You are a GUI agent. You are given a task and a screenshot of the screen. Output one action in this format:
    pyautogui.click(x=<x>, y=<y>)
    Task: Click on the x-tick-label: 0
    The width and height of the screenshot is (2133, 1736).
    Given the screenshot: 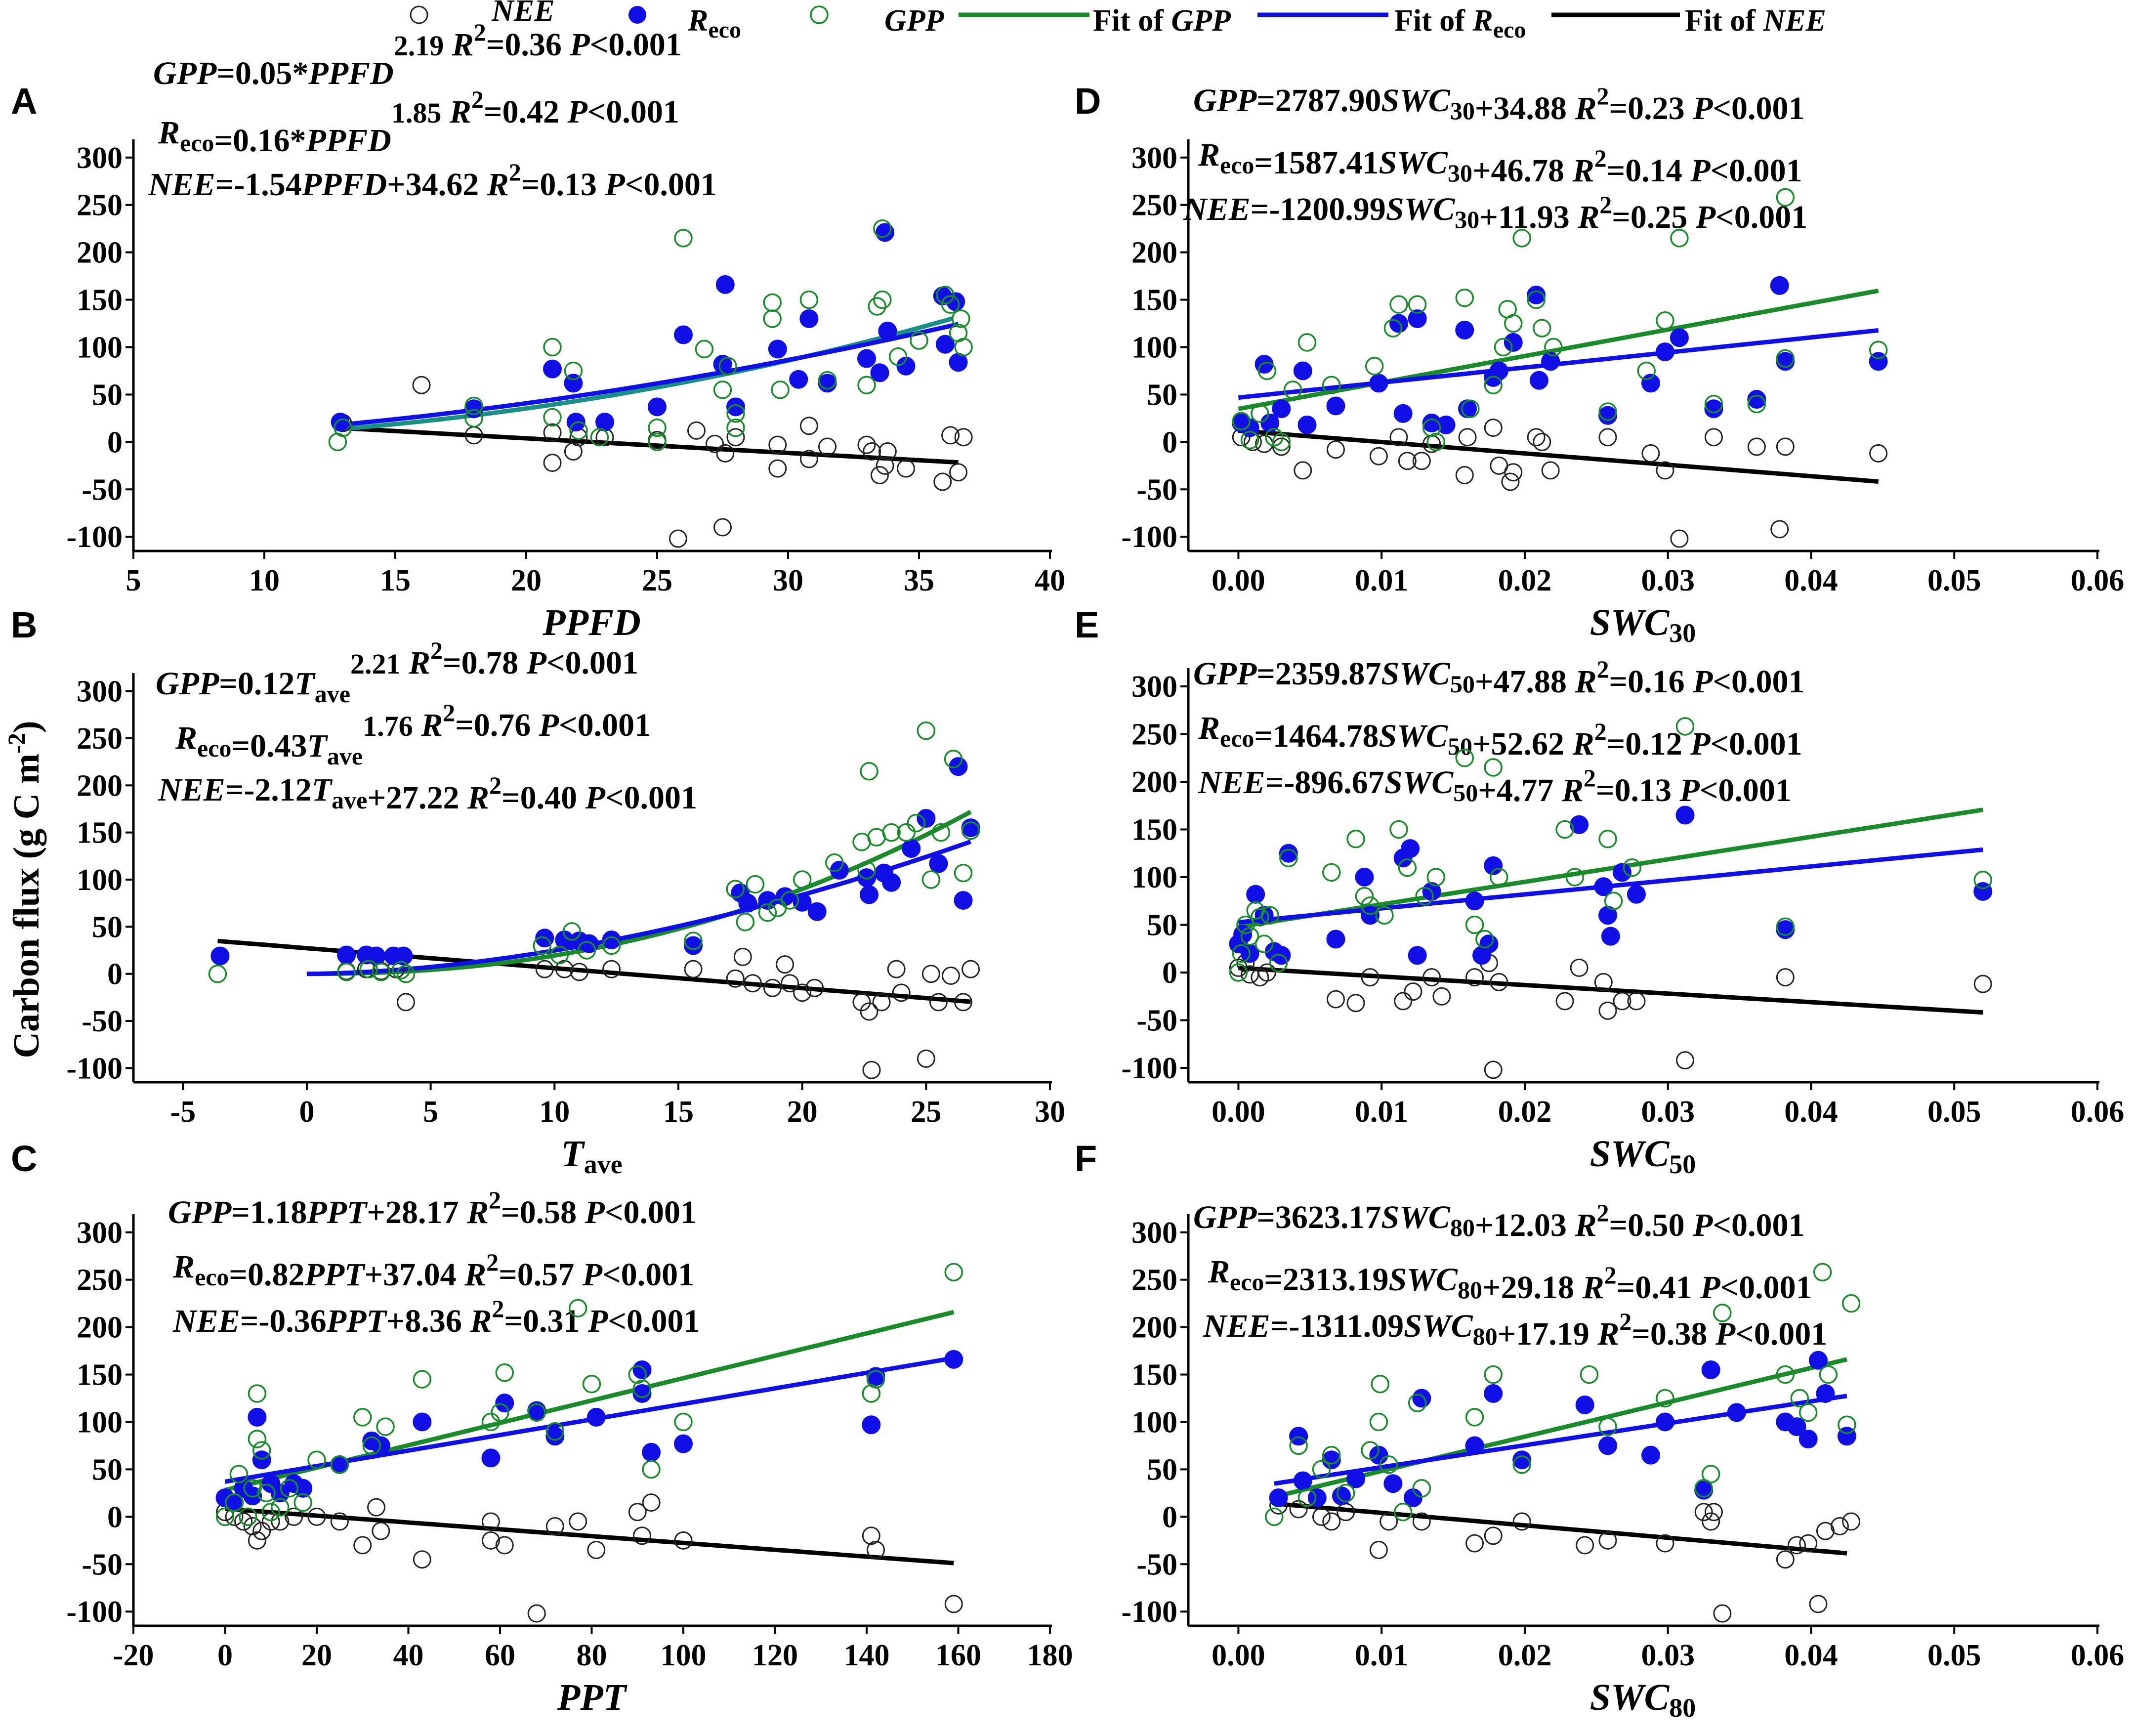 What is the action you would take?
    pyautogui.click(x=225, y=1655)
    